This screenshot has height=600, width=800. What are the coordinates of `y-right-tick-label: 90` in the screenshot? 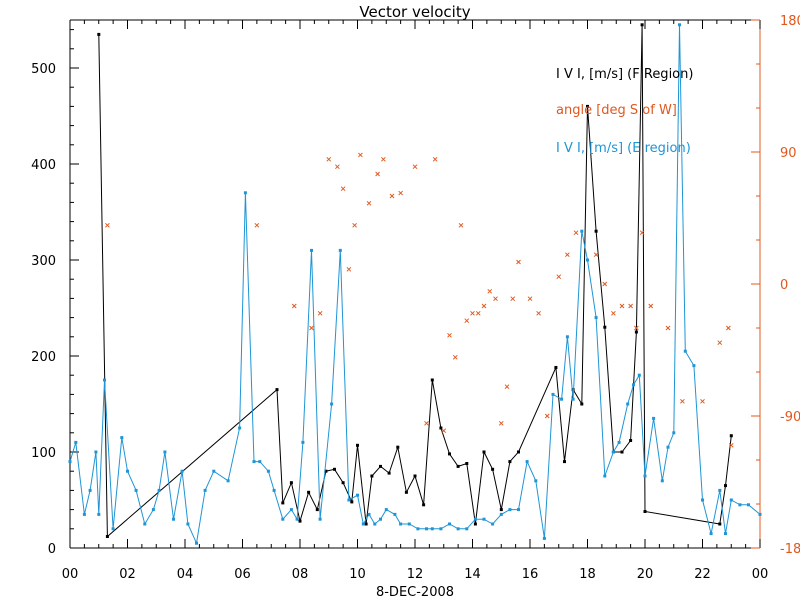 It's located at (788, 153).